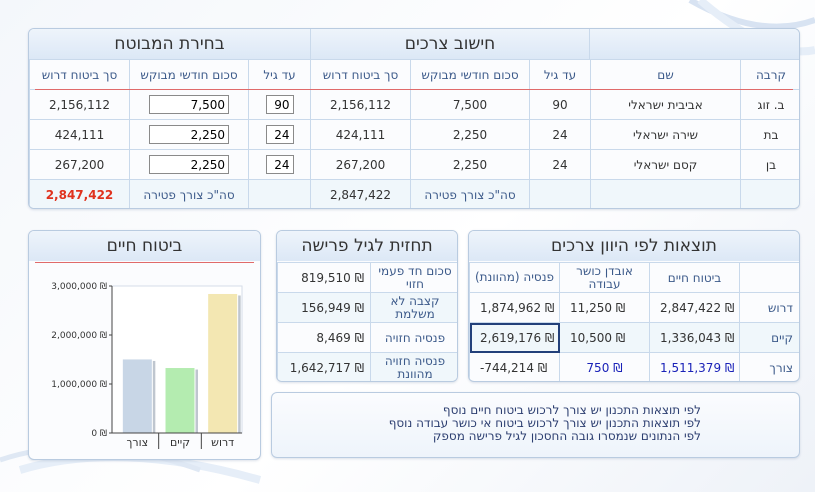 The width and height of the screenshot is (815, 492). Describe the element at coordinates (144, 262) in the screenshot. I see `title-divider` at that location.